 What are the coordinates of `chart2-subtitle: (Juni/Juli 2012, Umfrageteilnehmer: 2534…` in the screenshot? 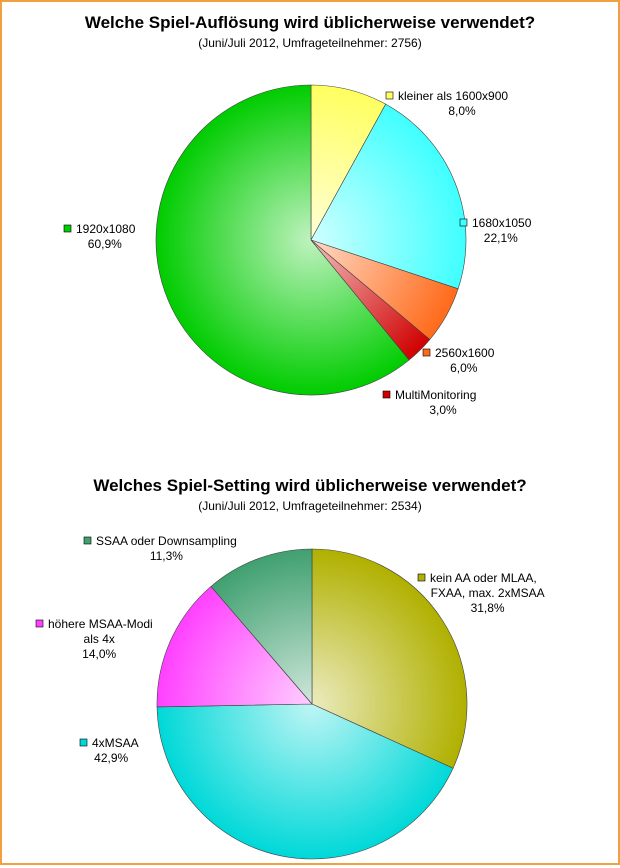 It's located at (309, 506).